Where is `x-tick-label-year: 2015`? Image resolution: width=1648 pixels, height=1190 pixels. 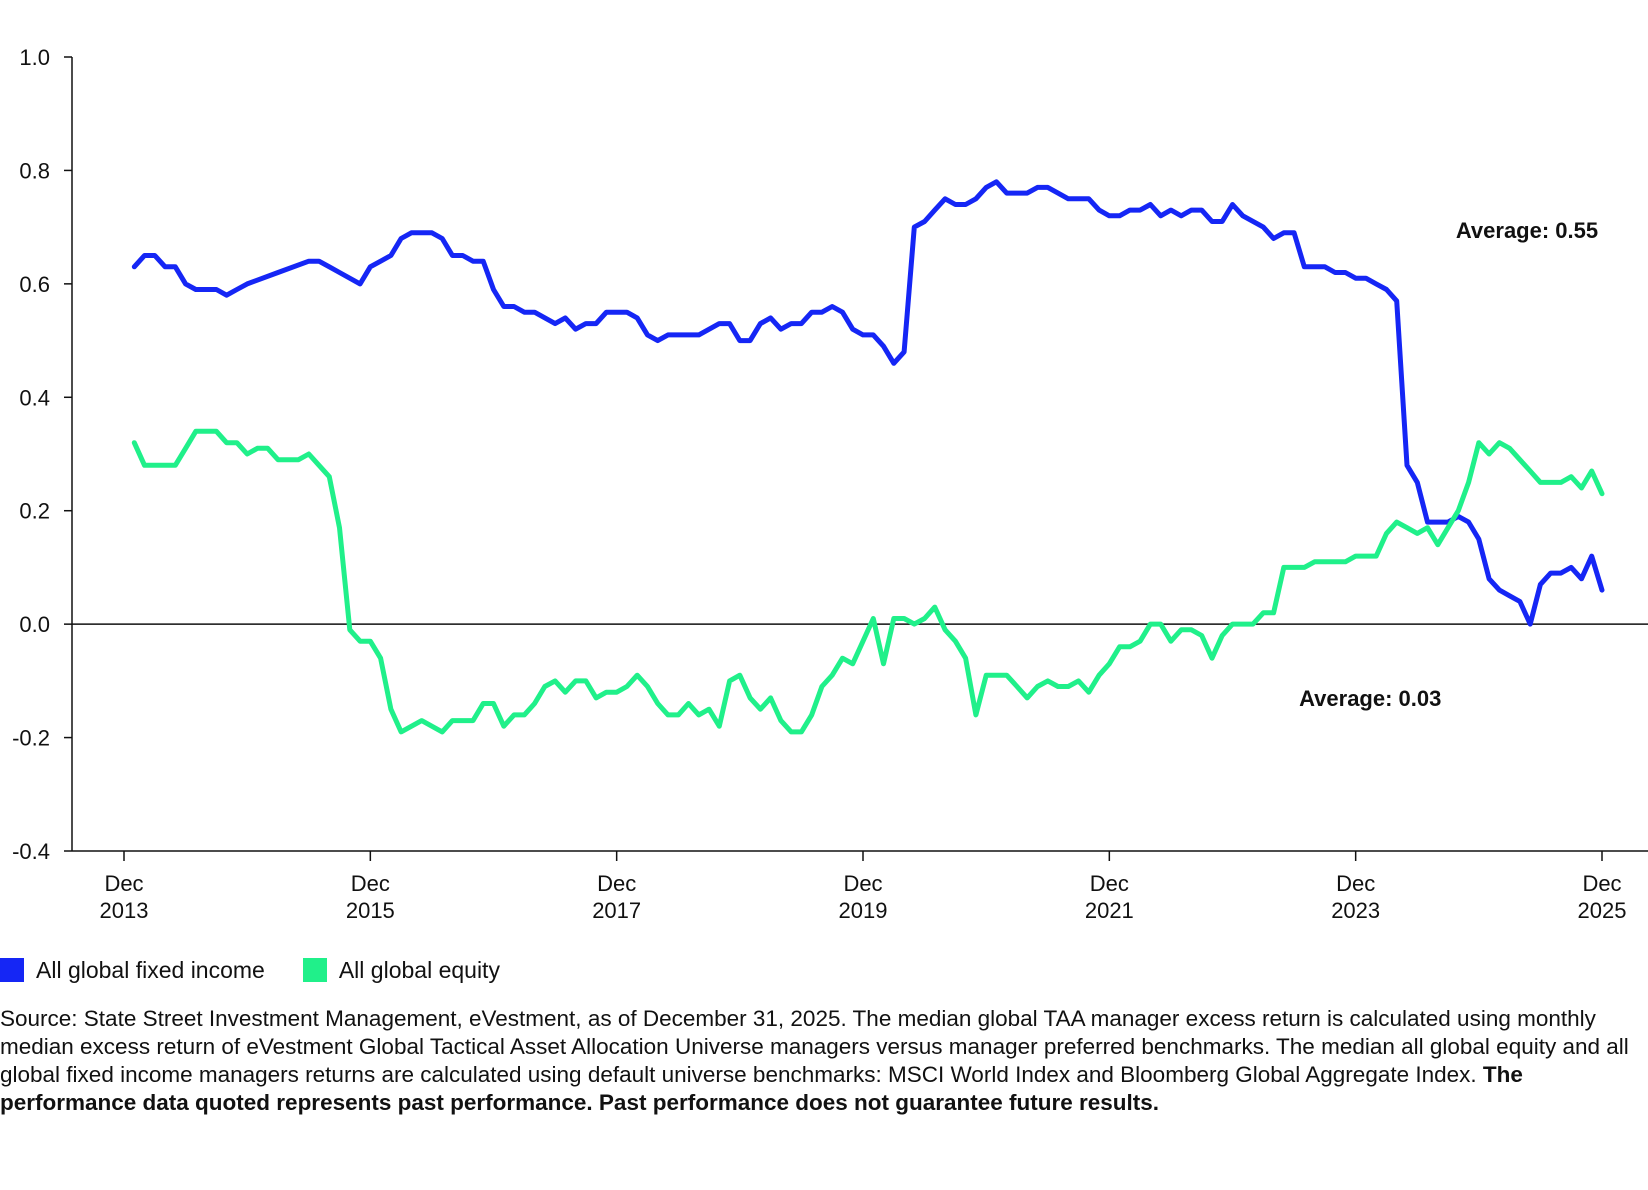 x-tick-label-year: 2015 is located at coordinates (370, 910).